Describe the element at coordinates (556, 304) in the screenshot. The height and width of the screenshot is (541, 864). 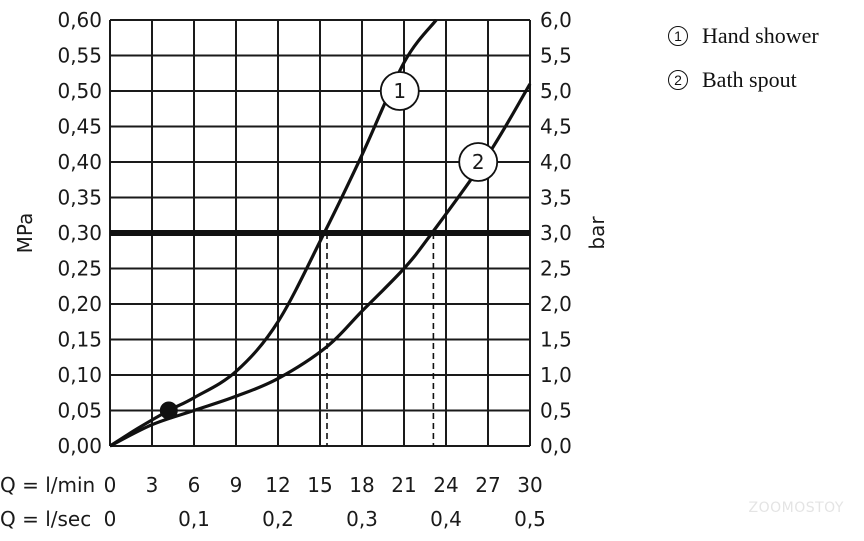
I see `y-right-tick-label: 2,0` at that location.